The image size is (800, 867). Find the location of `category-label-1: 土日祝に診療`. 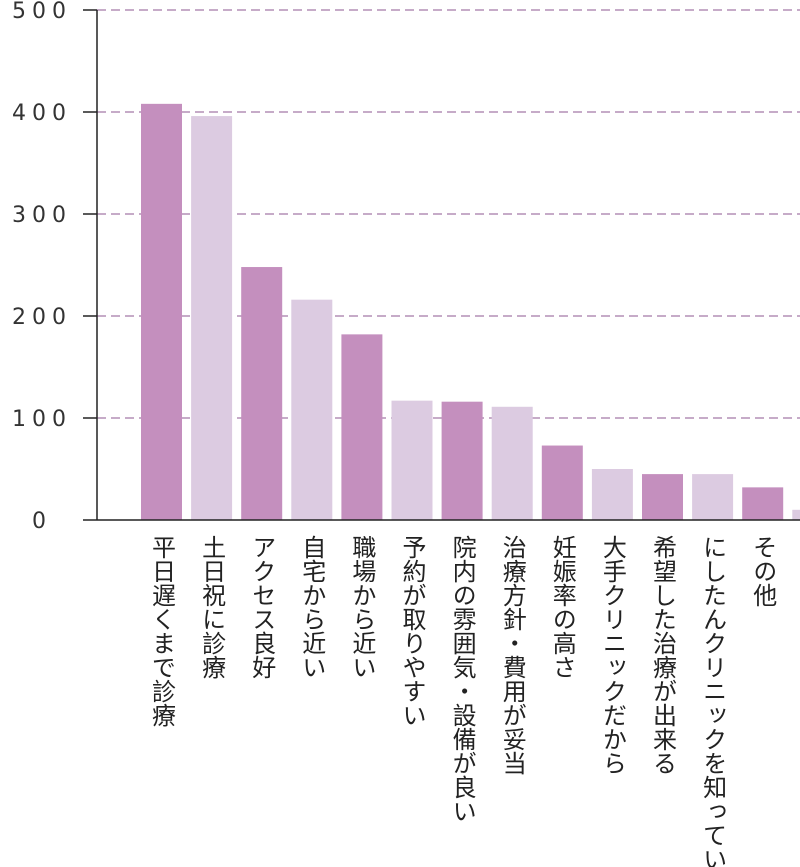

category-label-1: 土日祝に診療 is located at coordinates (212, 607).